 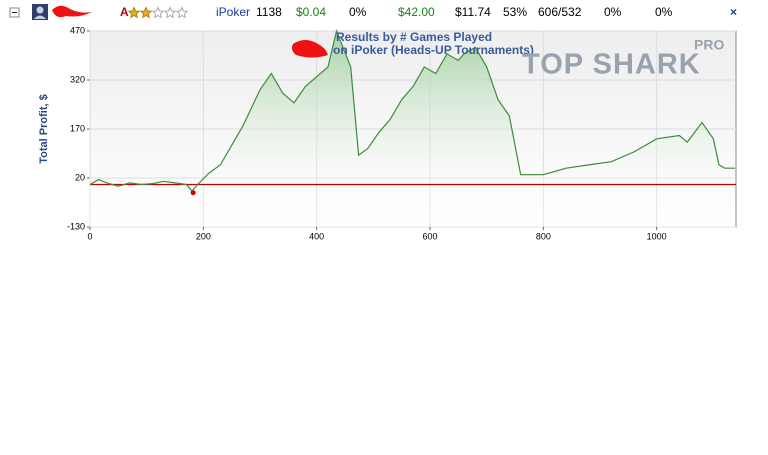 I want to click on low-marker, so click(x=193, y=193).